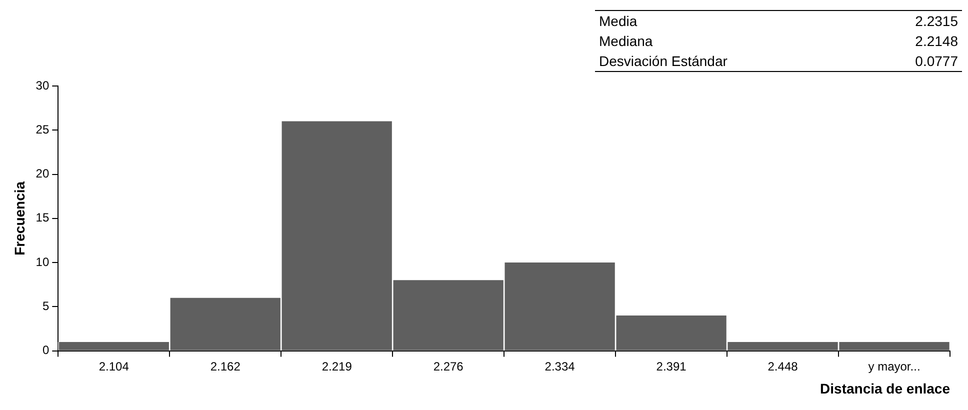 The height and width of the screenshot is (410, 968). Describe the element at coordinates (936, 21) in the screenshot. I see `text: 2.2315` at that location.